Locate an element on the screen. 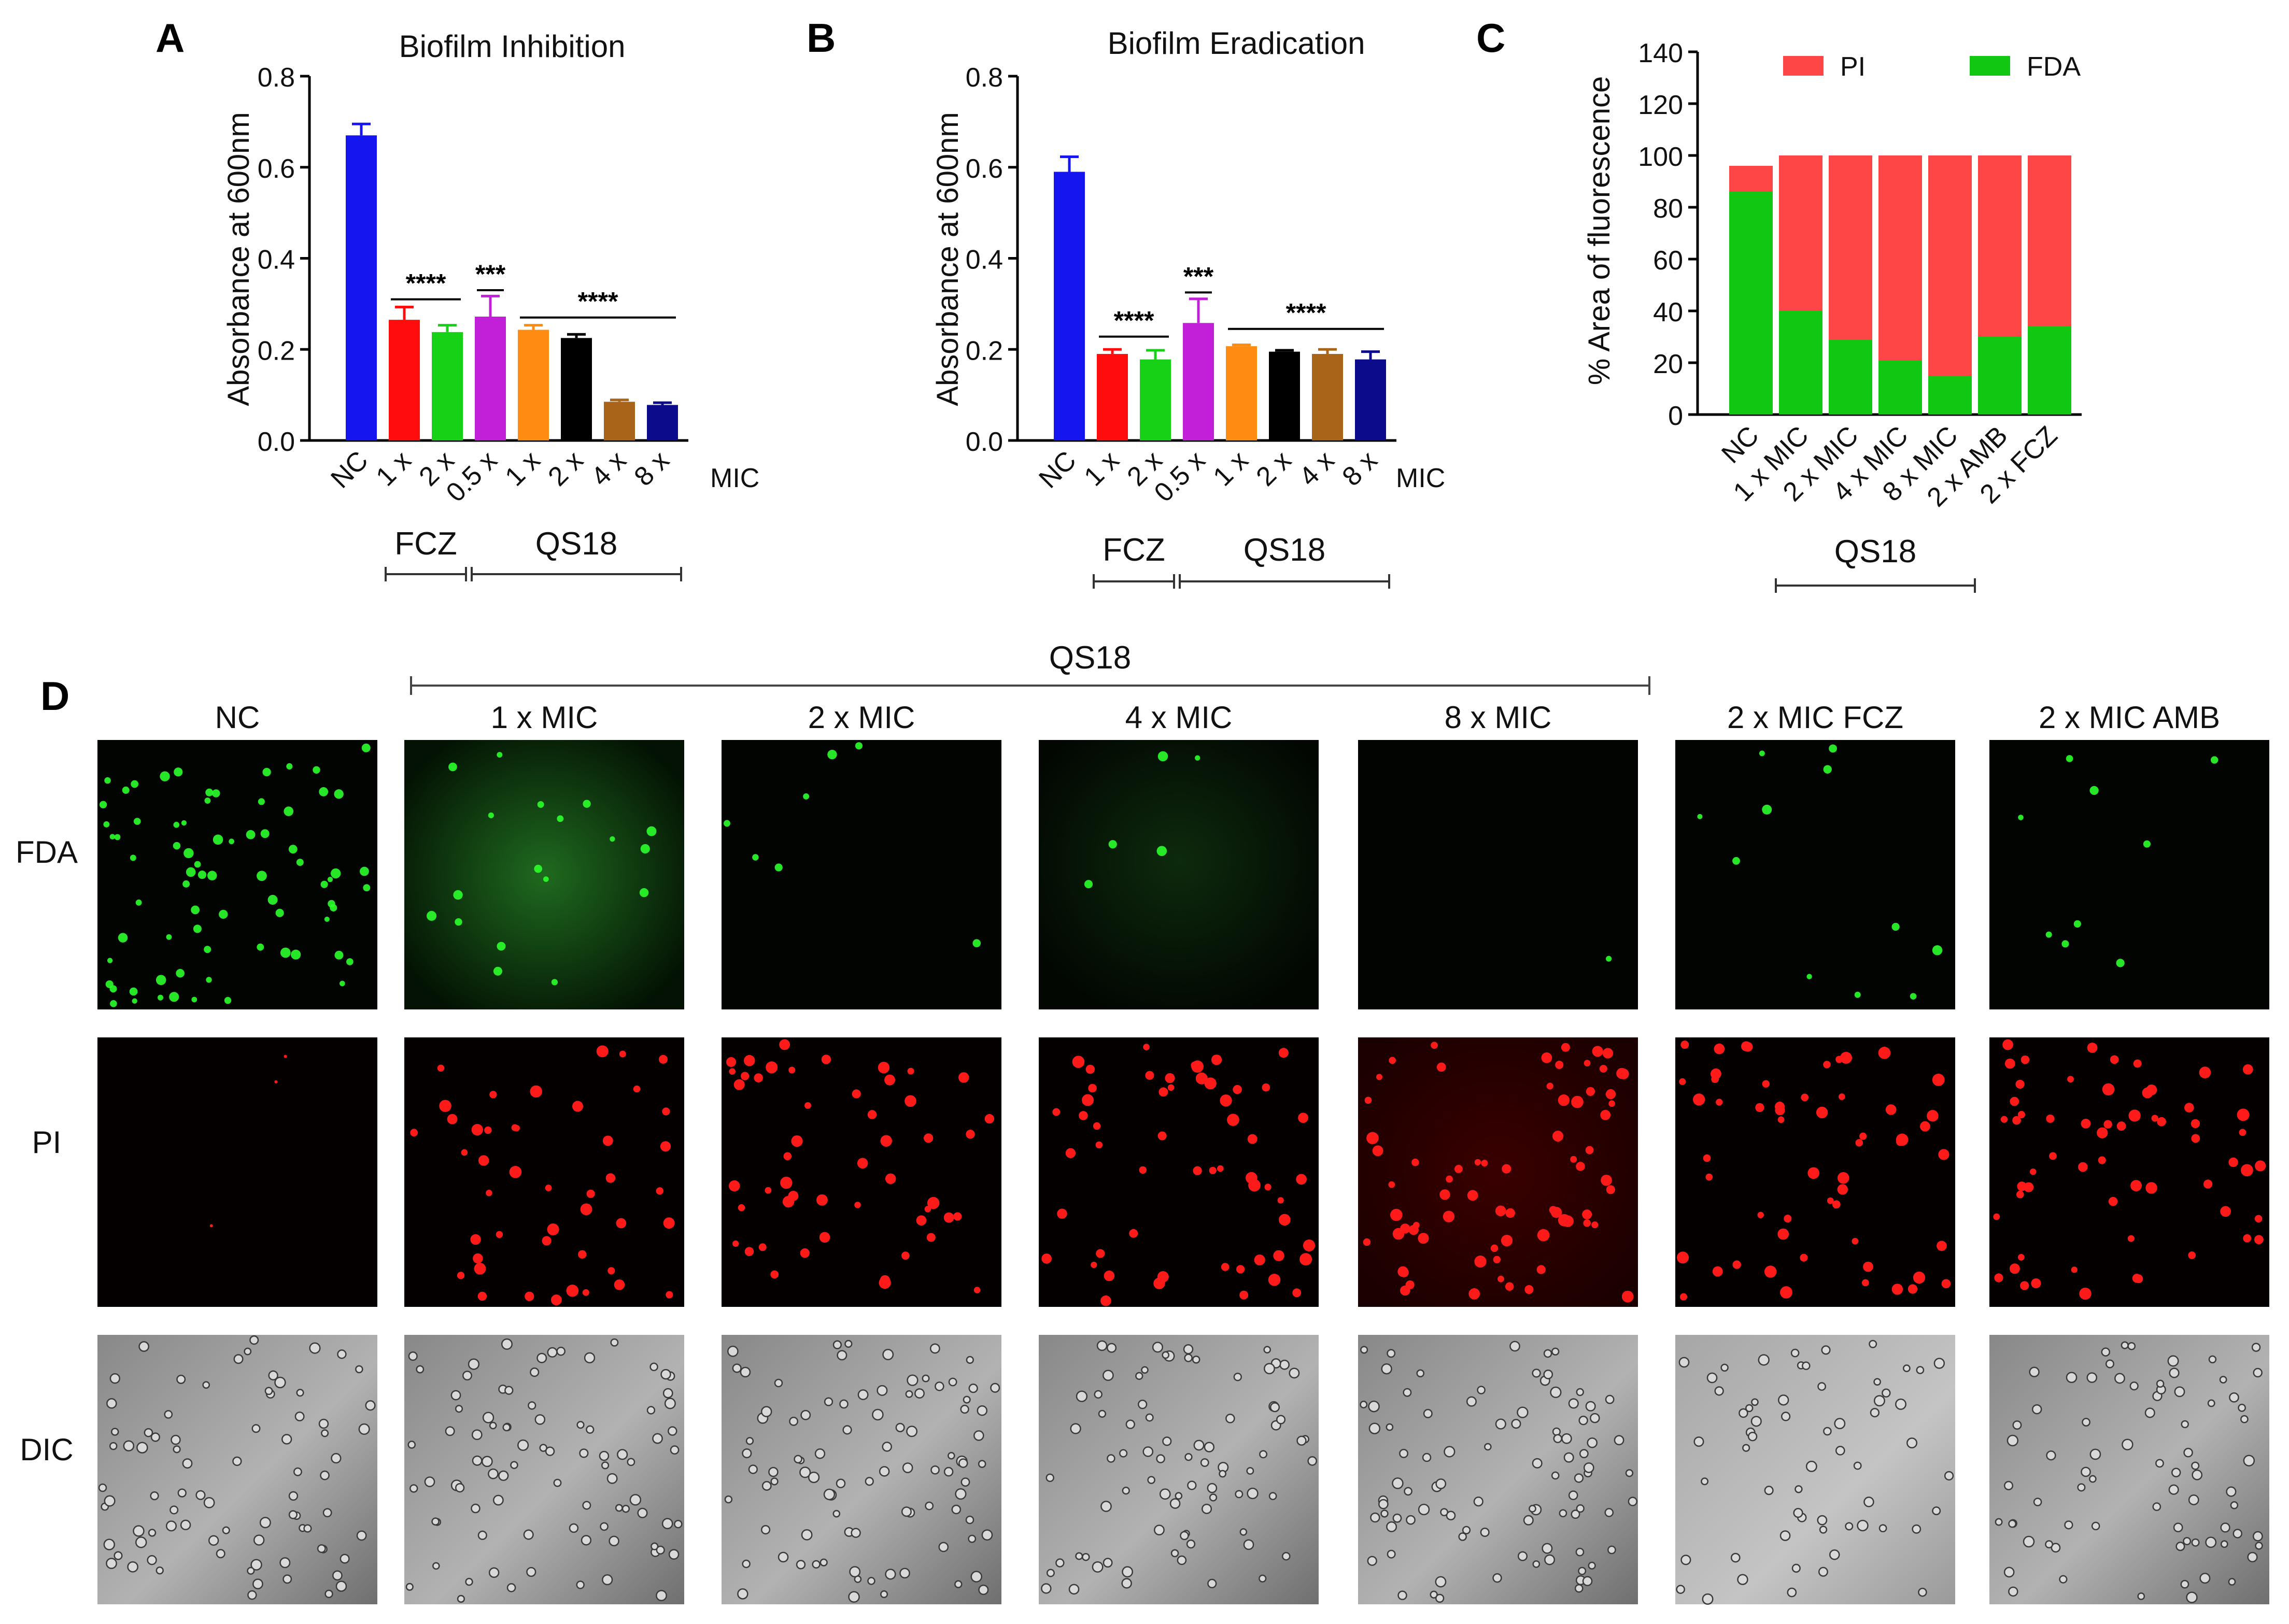  microscopy-image-pi is located at coordinates (1179, 1172).